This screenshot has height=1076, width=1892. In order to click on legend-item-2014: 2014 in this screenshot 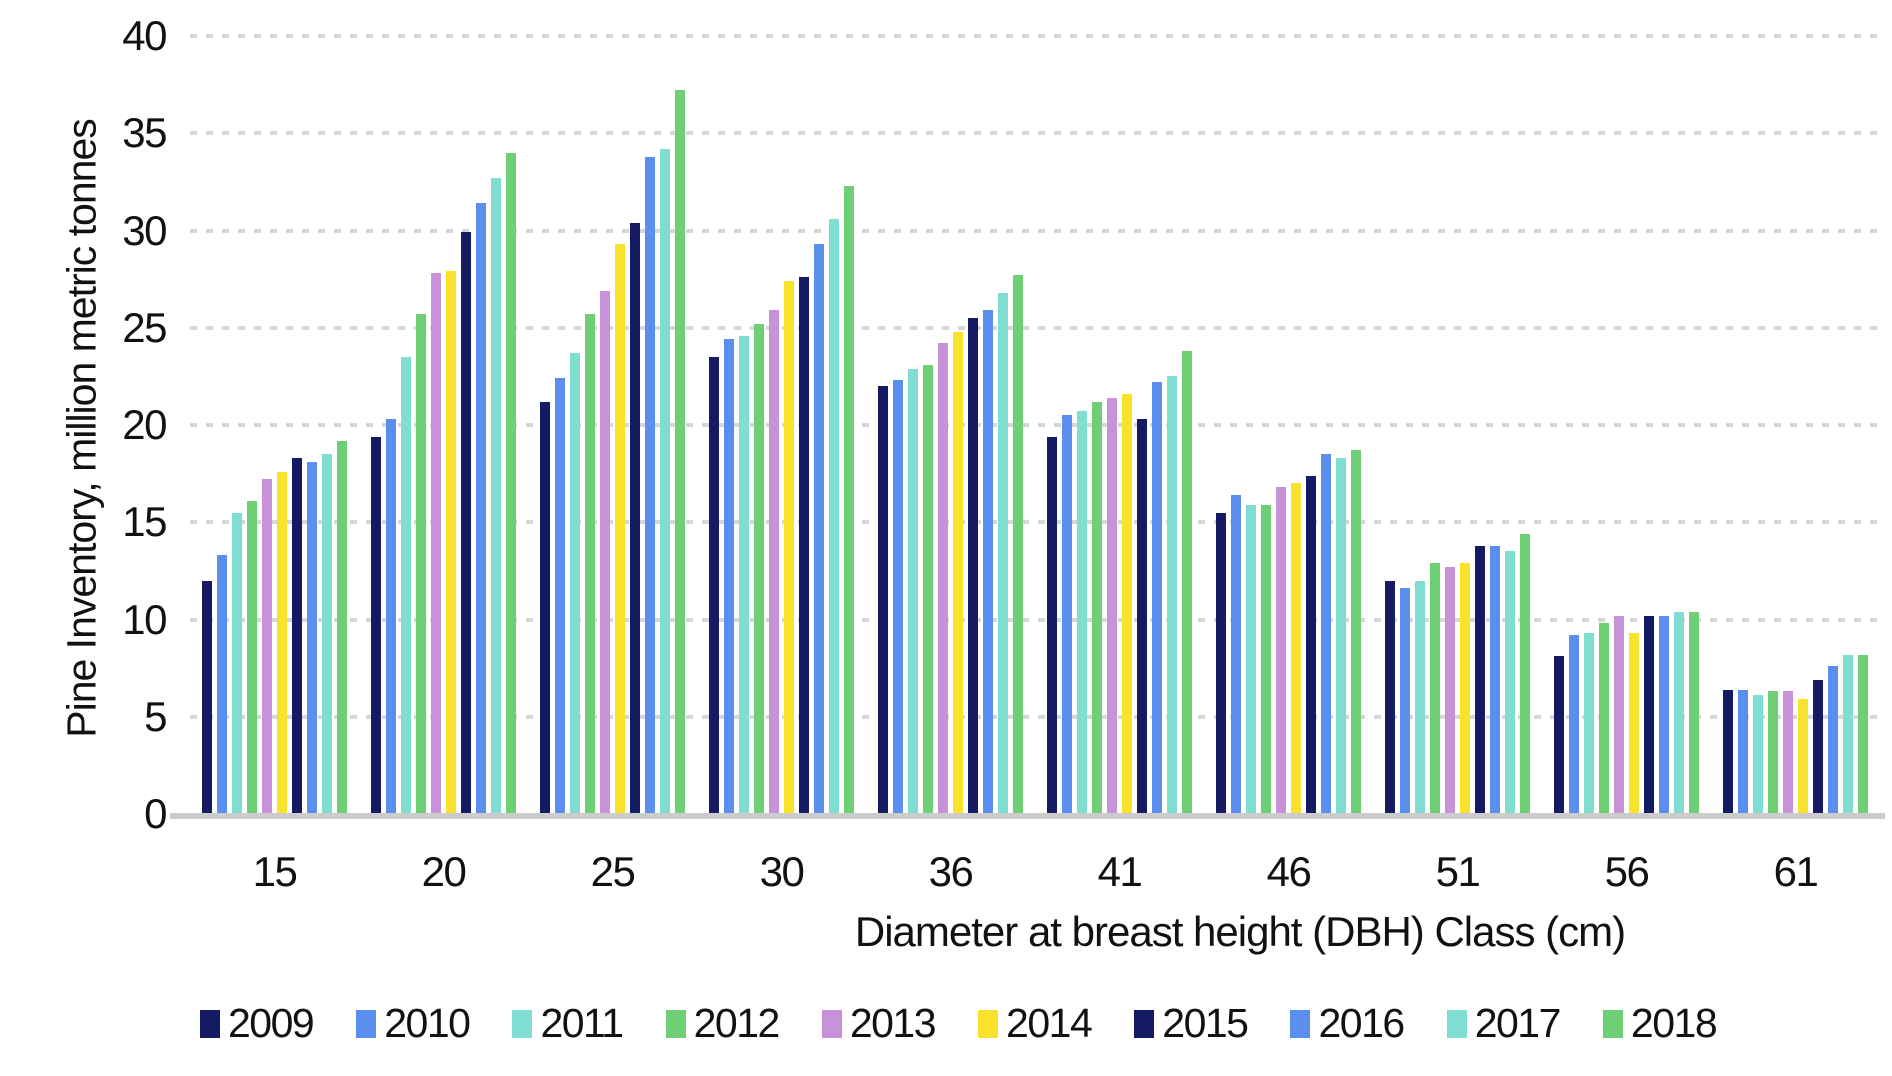, I will do `click(1035, 1023)`.